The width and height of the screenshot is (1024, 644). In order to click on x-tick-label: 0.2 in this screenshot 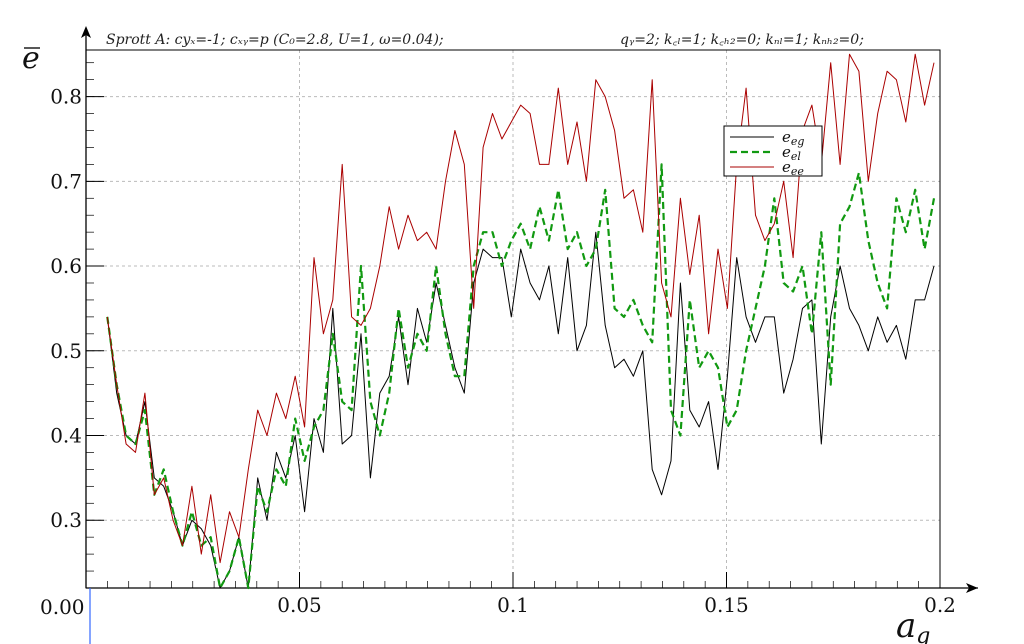, I will do `click(940, 605)`.